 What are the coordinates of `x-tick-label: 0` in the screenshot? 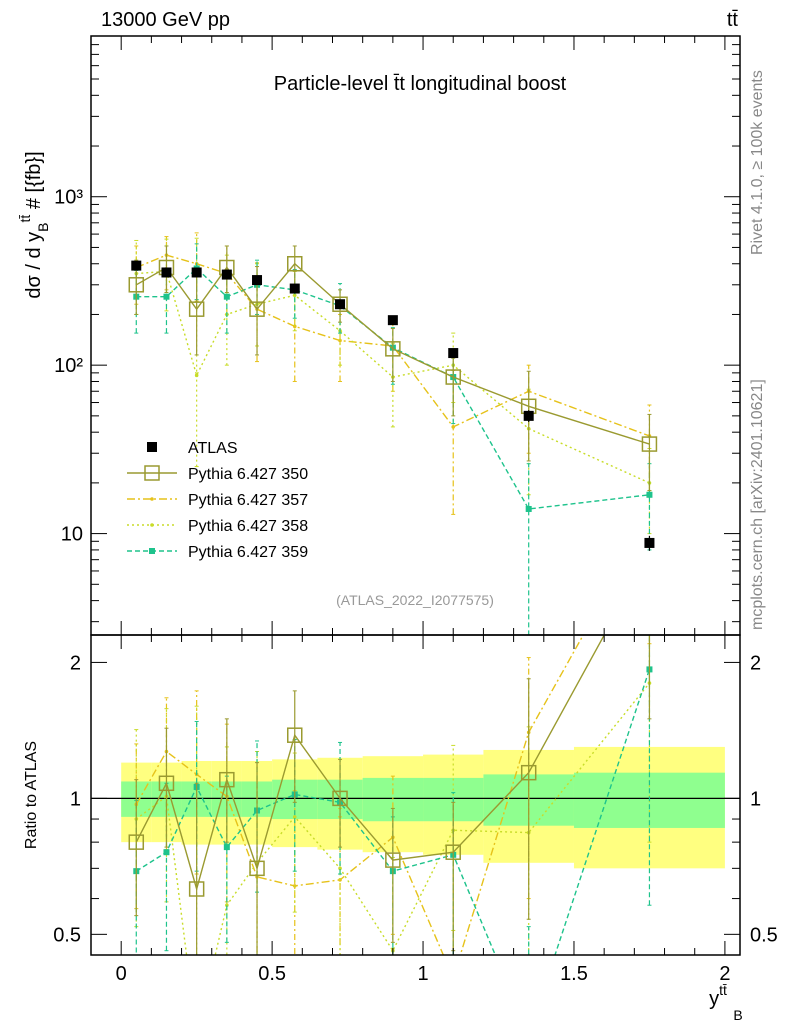 It's located at (121, 974).